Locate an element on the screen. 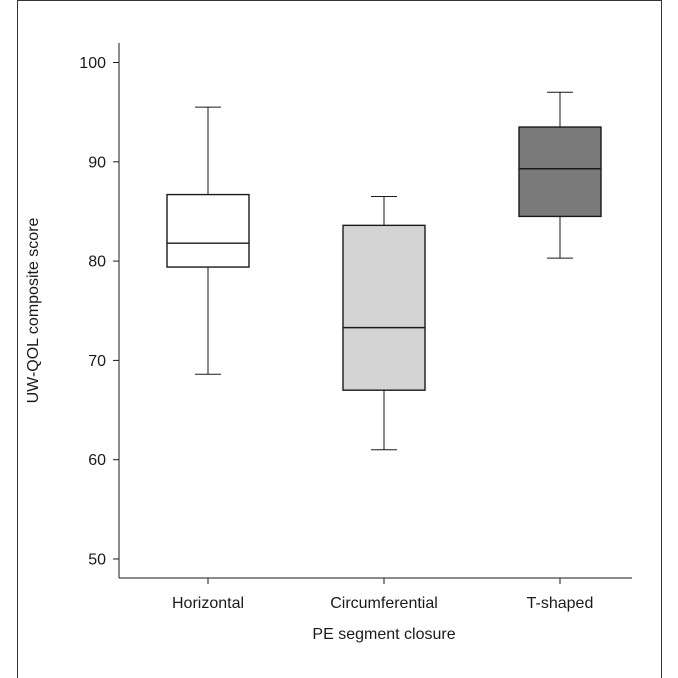 The width and height of the screenshot is (678, 678). x-axis-title: PE segment closure is located at coordinates (383, 634).